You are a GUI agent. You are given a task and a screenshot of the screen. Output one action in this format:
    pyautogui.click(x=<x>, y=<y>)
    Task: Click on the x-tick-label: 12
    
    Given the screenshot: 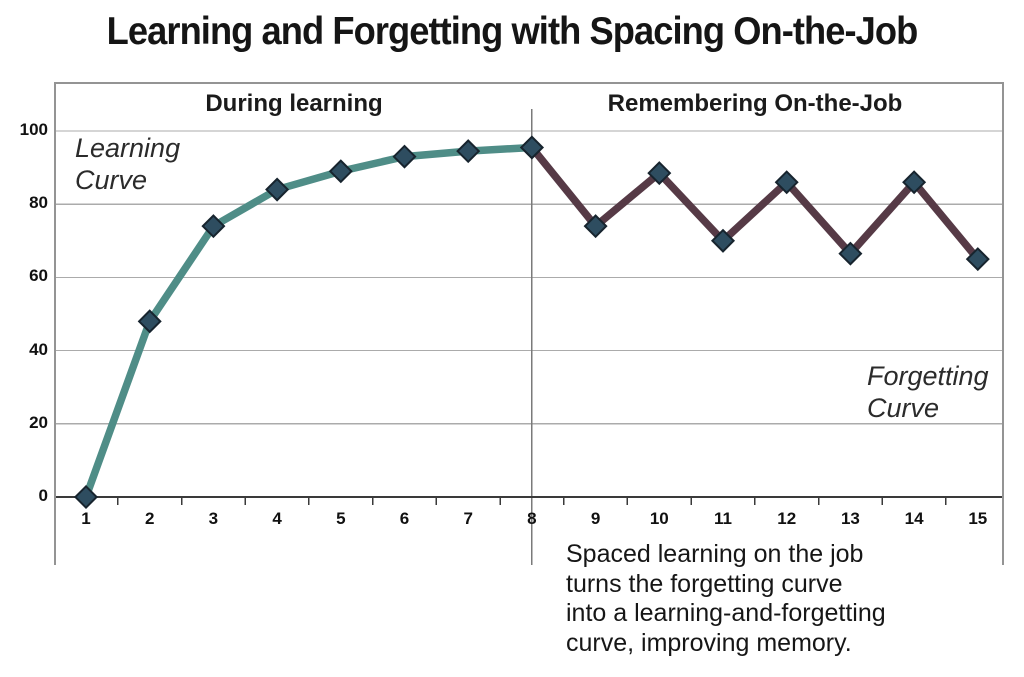 What is the action you would take?
    pyautogui.click(x=786, y=518)
    